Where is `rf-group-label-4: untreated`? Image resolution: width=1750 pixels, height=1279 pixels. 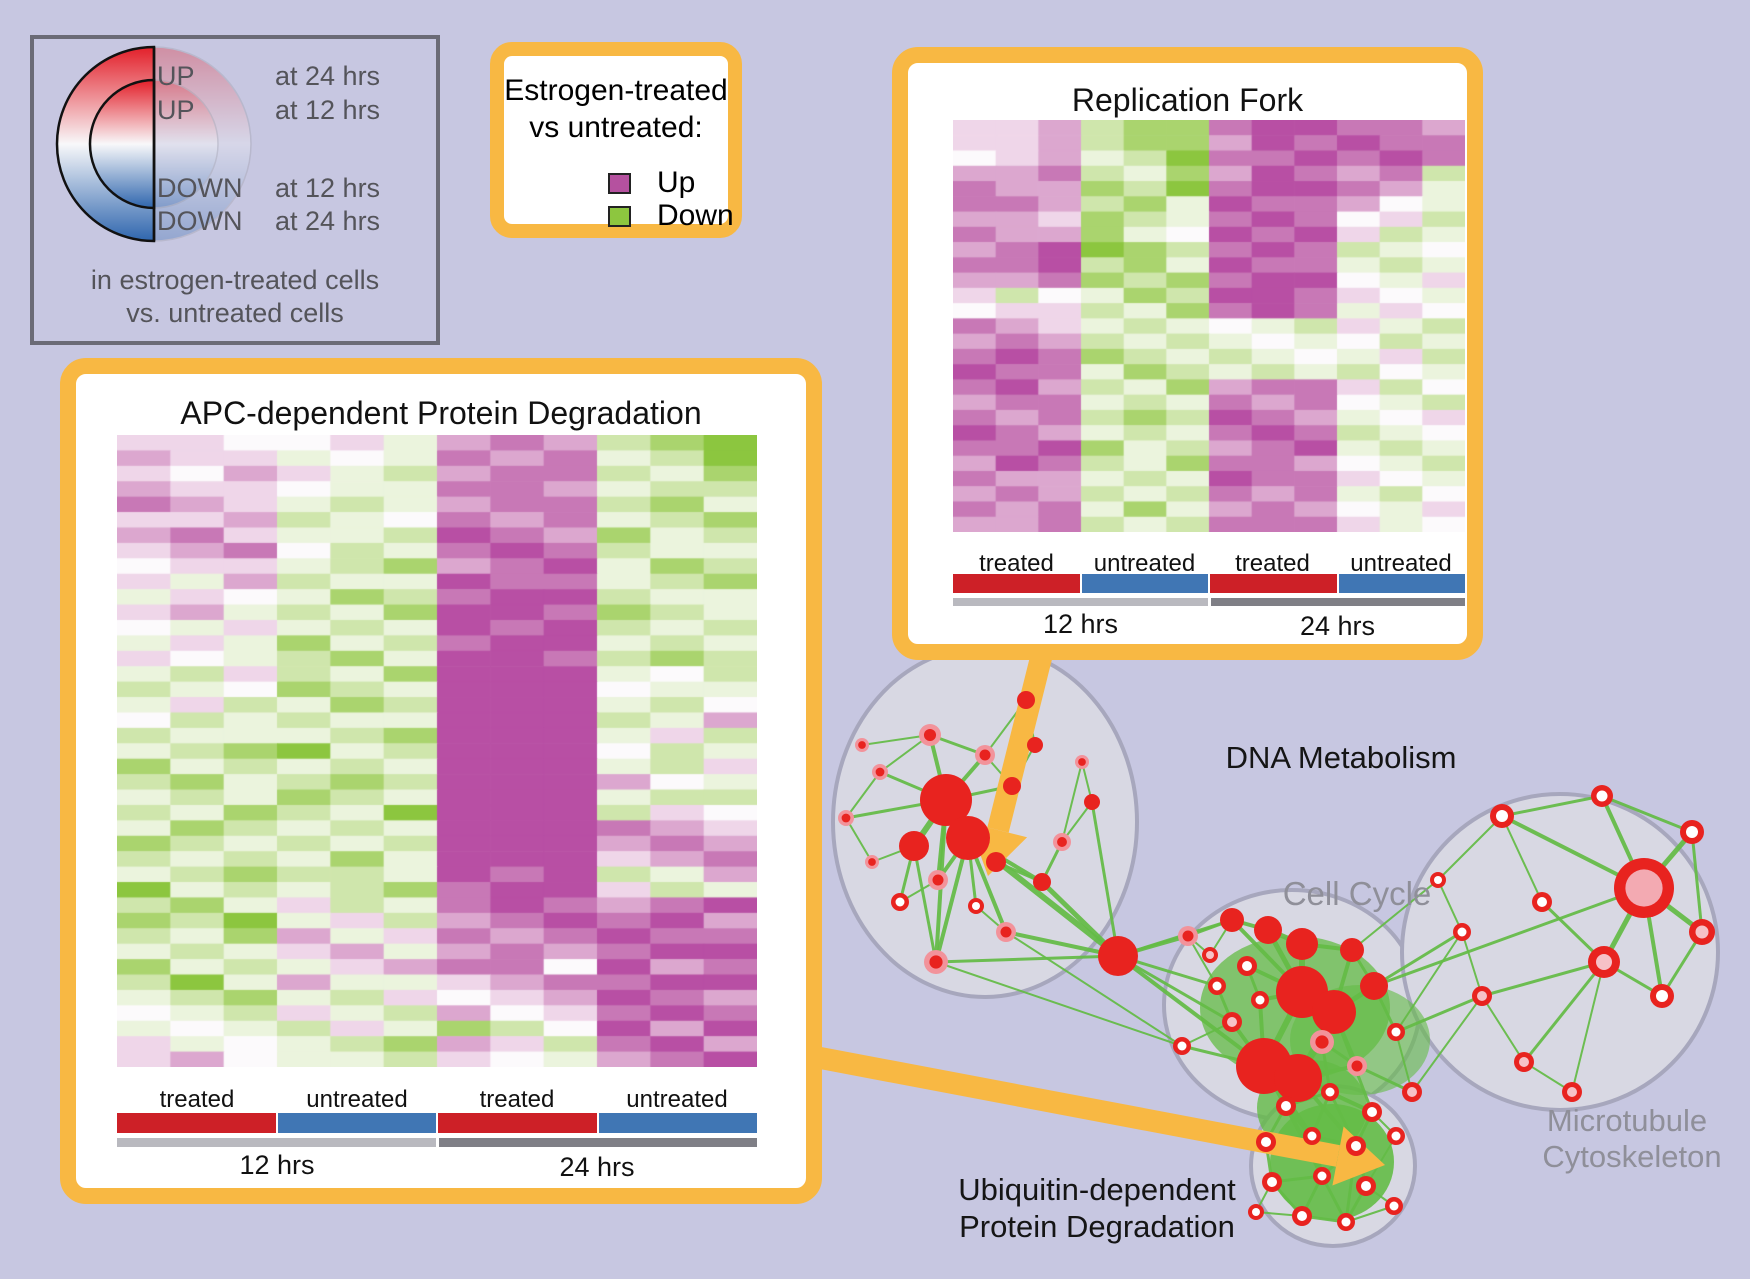
rf-group-label-4: untreated is located at coordinates (1401, 563).